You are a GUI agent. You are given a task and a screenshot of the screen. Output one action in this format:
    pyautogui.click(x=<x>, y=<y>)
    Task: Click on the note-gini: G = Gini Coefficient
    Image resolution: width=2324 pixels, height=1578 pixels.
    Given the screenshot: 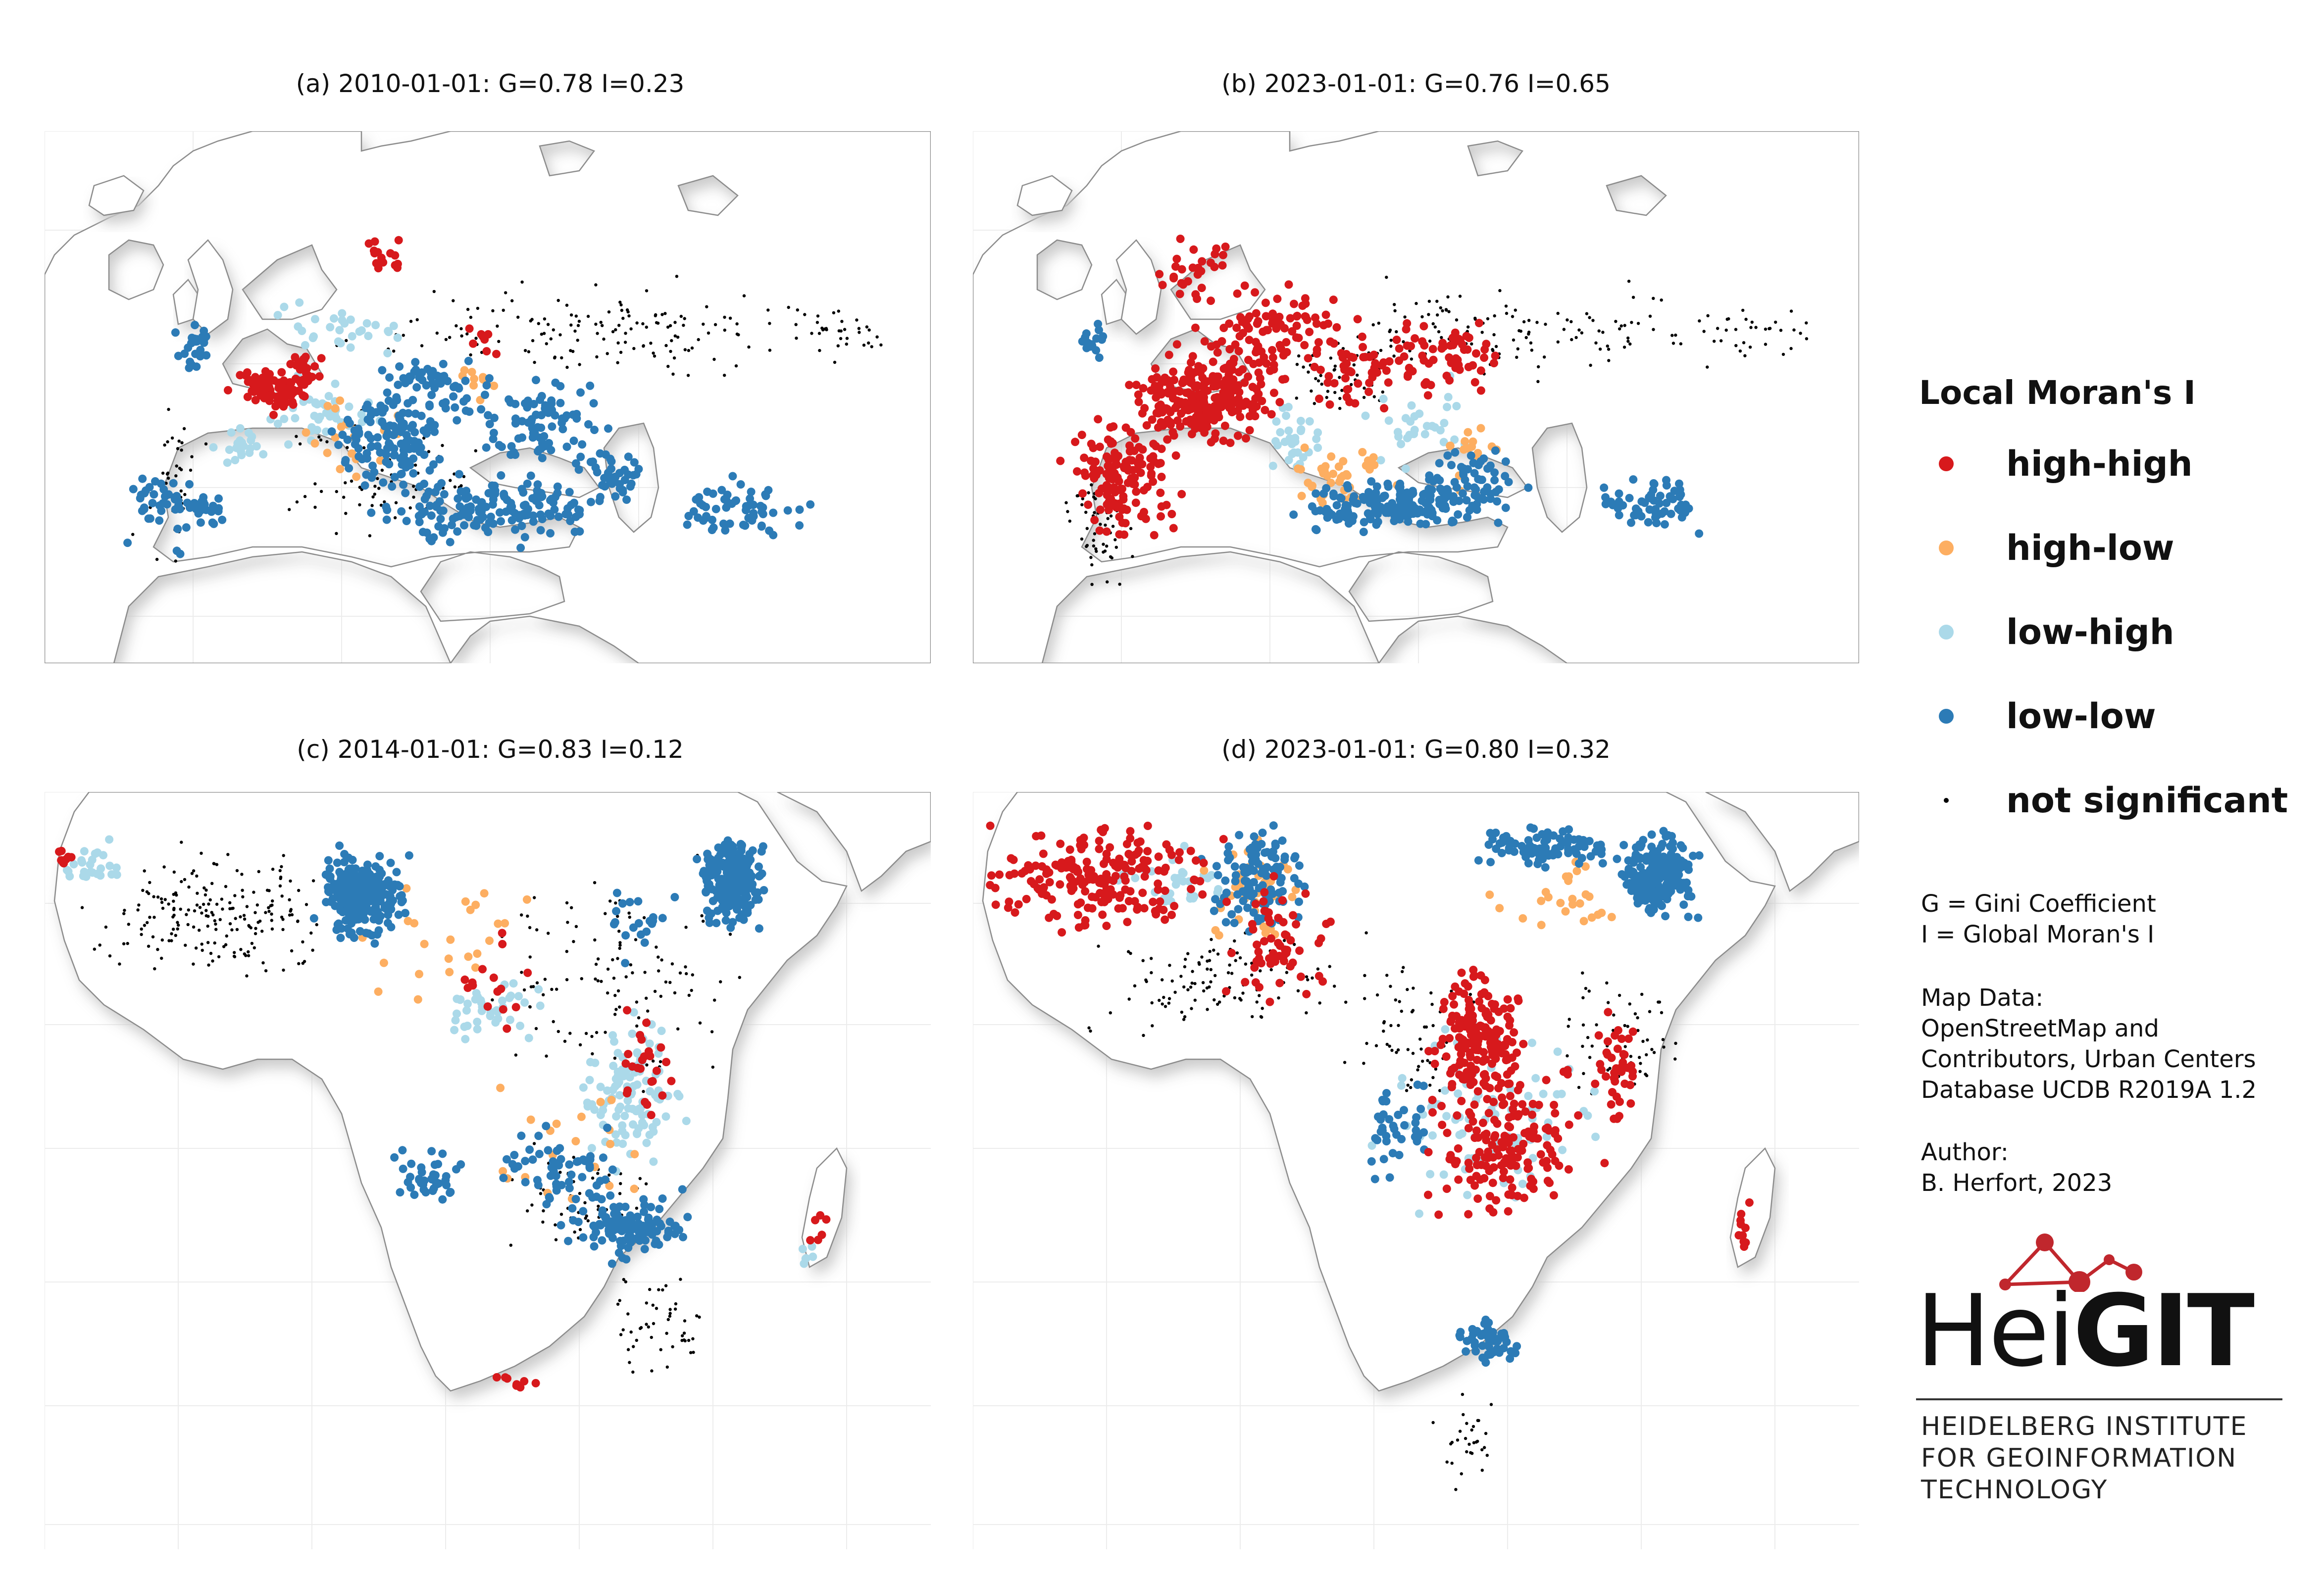 What is the action you would take?
    pyautogui.click(x=2038, y=904)
    